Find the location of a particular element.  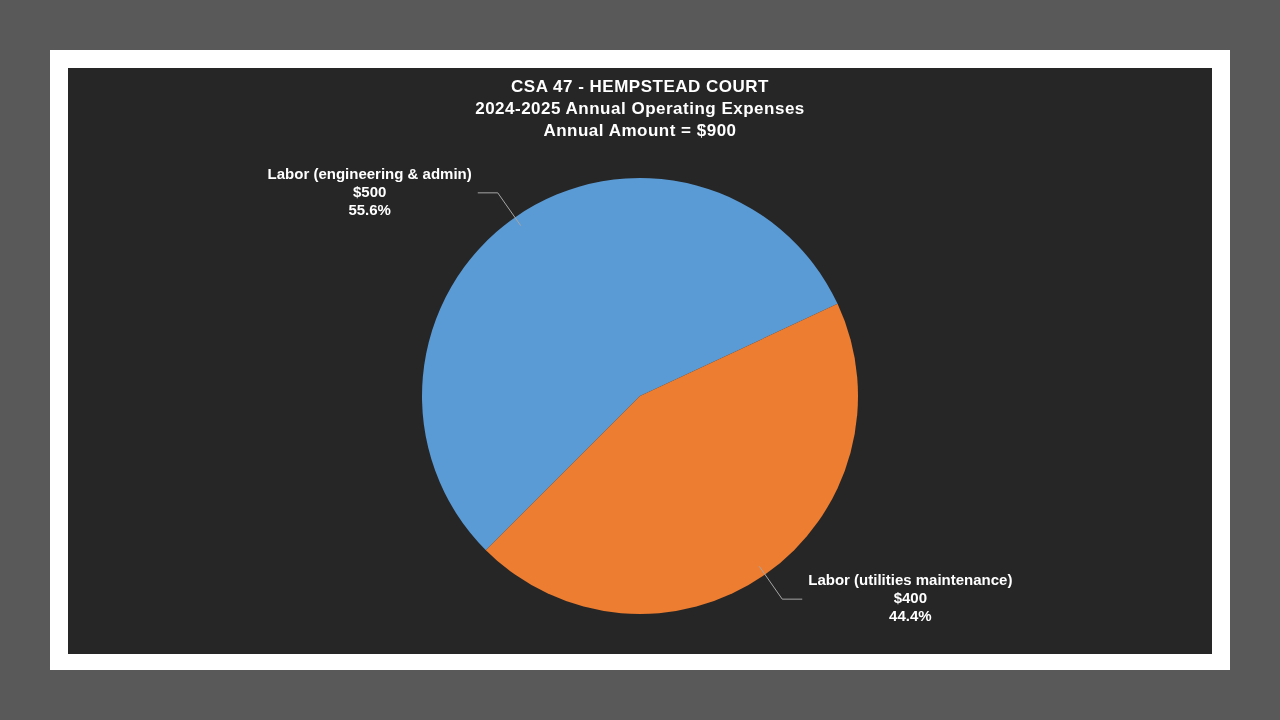

chart-title: CSA 47 - HEMPSTEAD COURT is located at coordinates (640, 87).